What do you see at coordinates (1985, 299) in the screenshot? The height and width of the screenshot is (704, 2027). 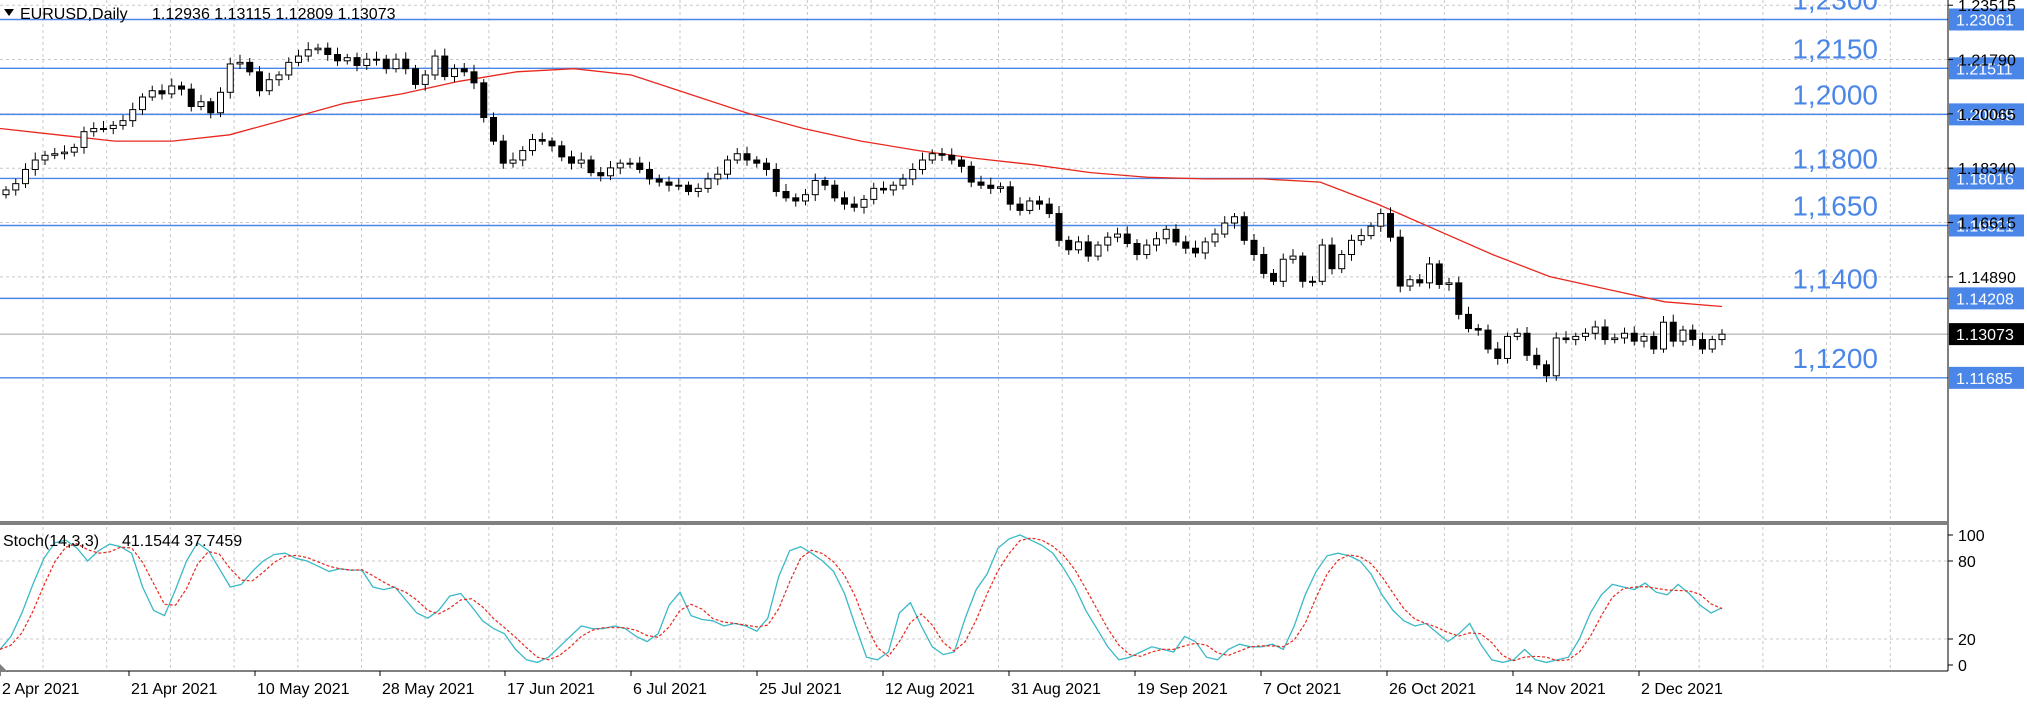 I see `level-price-tag-text: 1.14208` at bounding box center [1985, 299].